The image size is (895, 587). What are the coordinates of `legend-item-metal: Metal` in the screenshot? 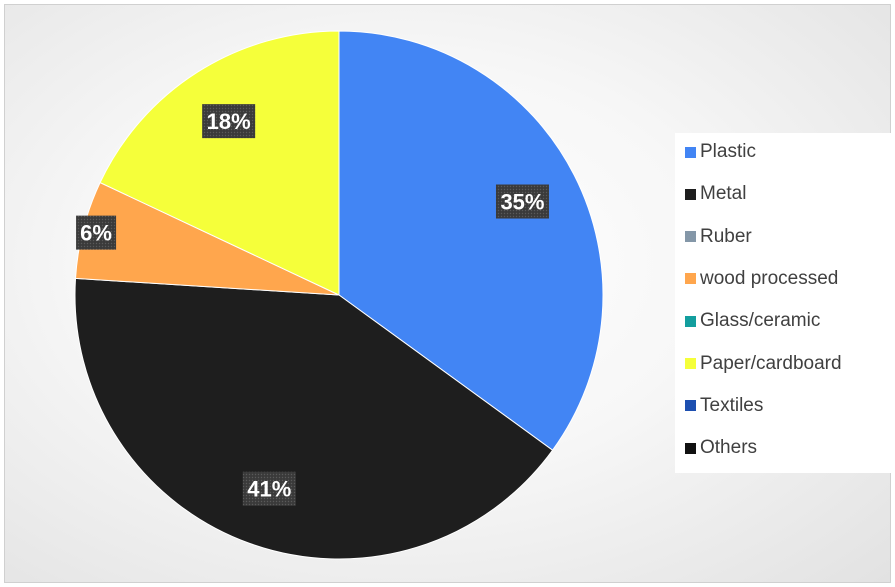 It's located at (715, 194).